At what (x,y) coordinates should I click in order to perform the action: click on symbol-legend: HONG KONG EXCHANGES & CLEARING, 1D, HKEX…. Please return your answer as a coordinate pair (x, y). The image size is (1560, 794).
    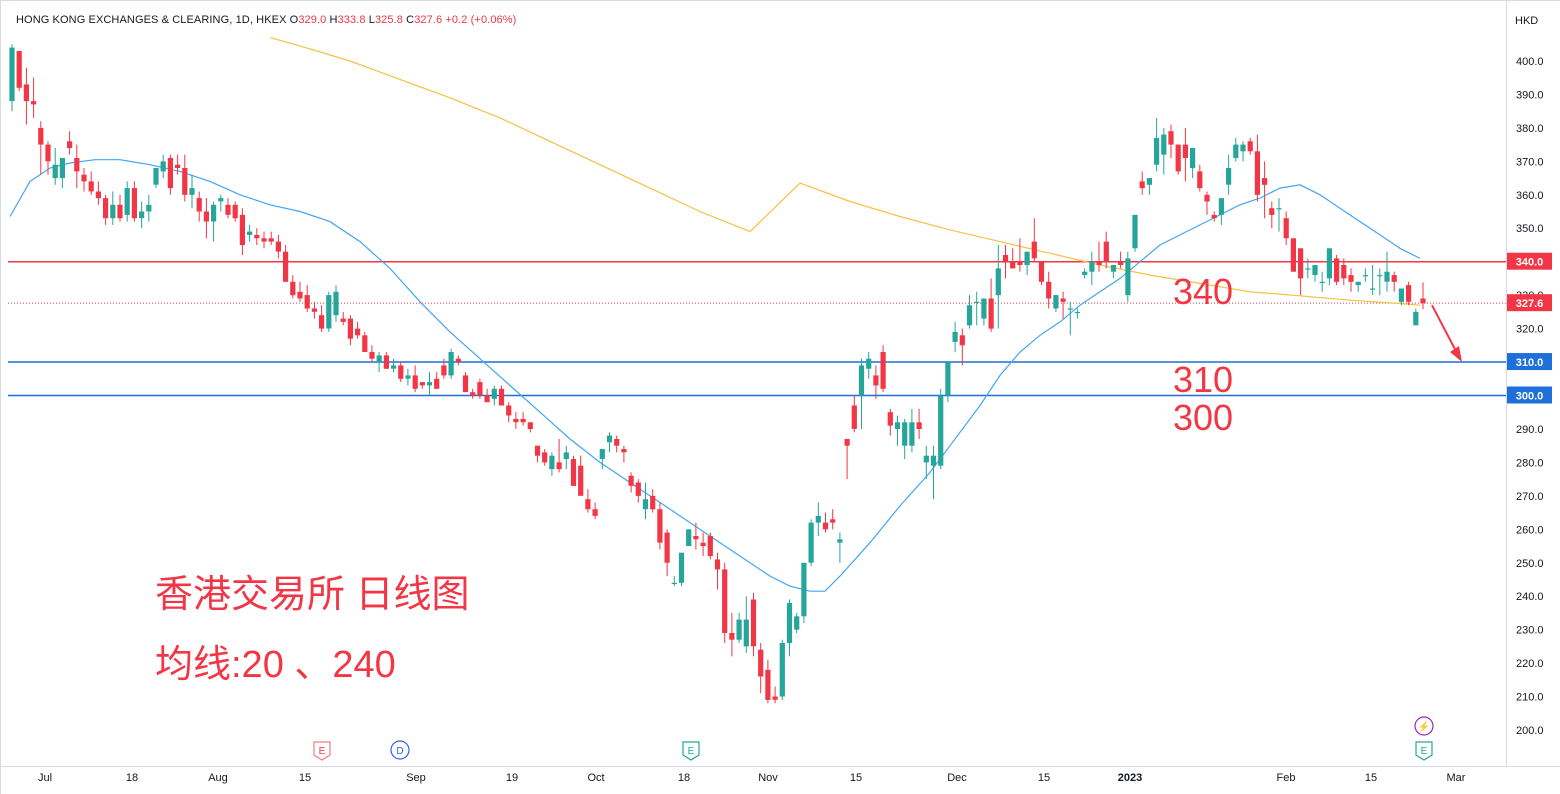
    Looking at the image, I should click on (266, 20).